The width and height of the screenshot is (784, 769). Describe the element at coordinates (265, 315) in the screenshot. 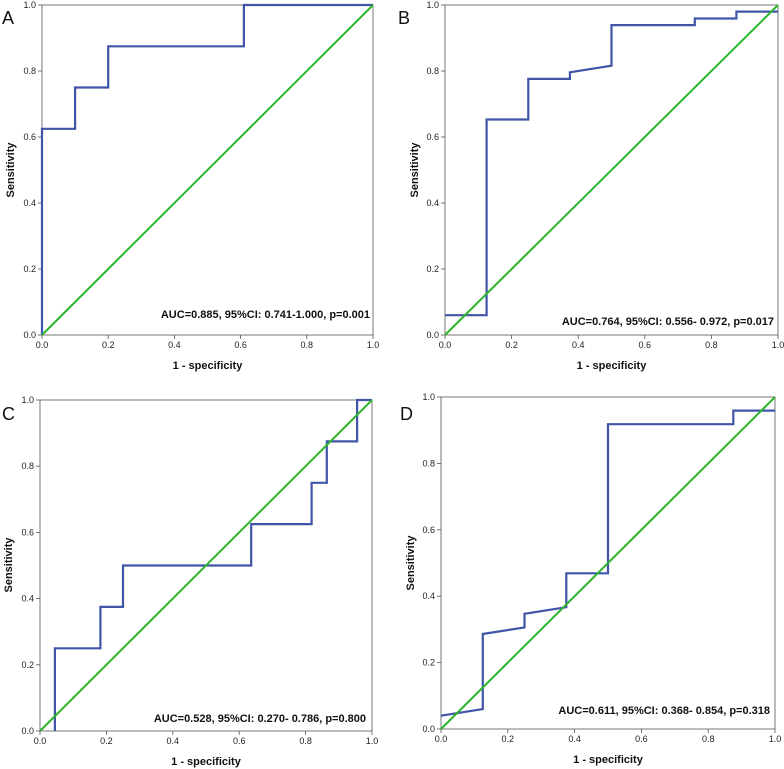

I see `auc-annotation: AUC=0.885, 95%CI: 0.741-1.000, p=0.001` at that location.